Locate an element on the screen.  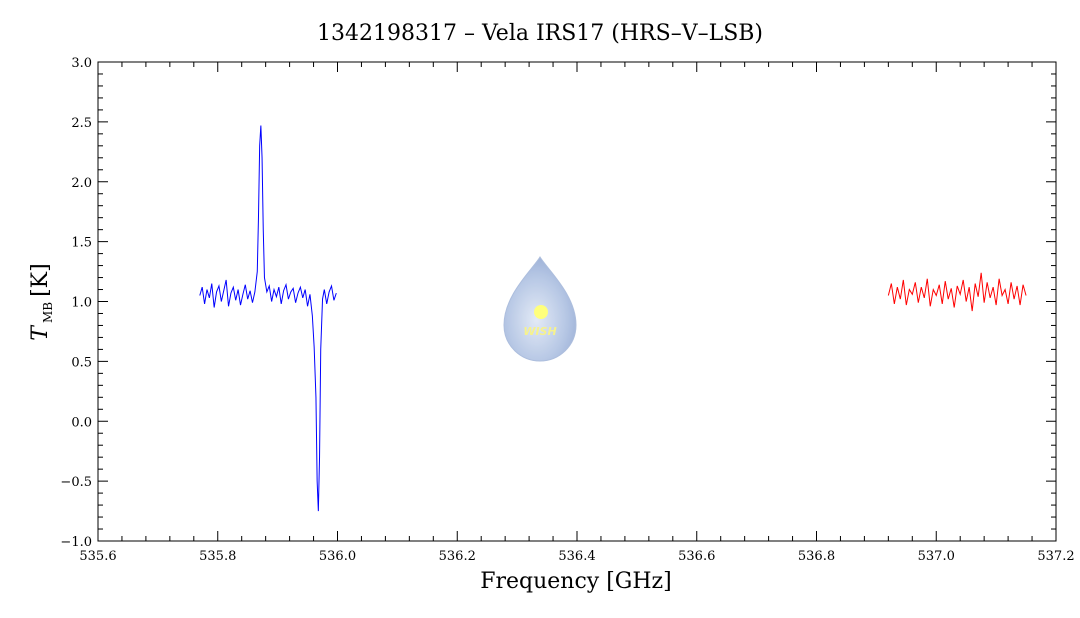
y-tick-label: 0.0 is located at coordinates (81, 422).